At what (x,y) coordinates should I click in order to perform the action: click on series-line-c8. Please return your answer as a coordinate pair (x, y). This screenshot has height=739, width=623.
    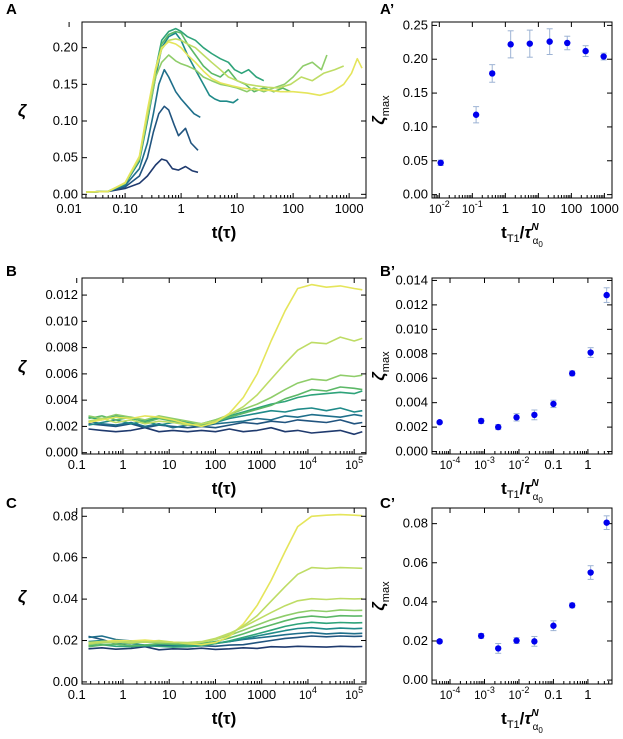
    Looking at the image, I should click on (215, 115).